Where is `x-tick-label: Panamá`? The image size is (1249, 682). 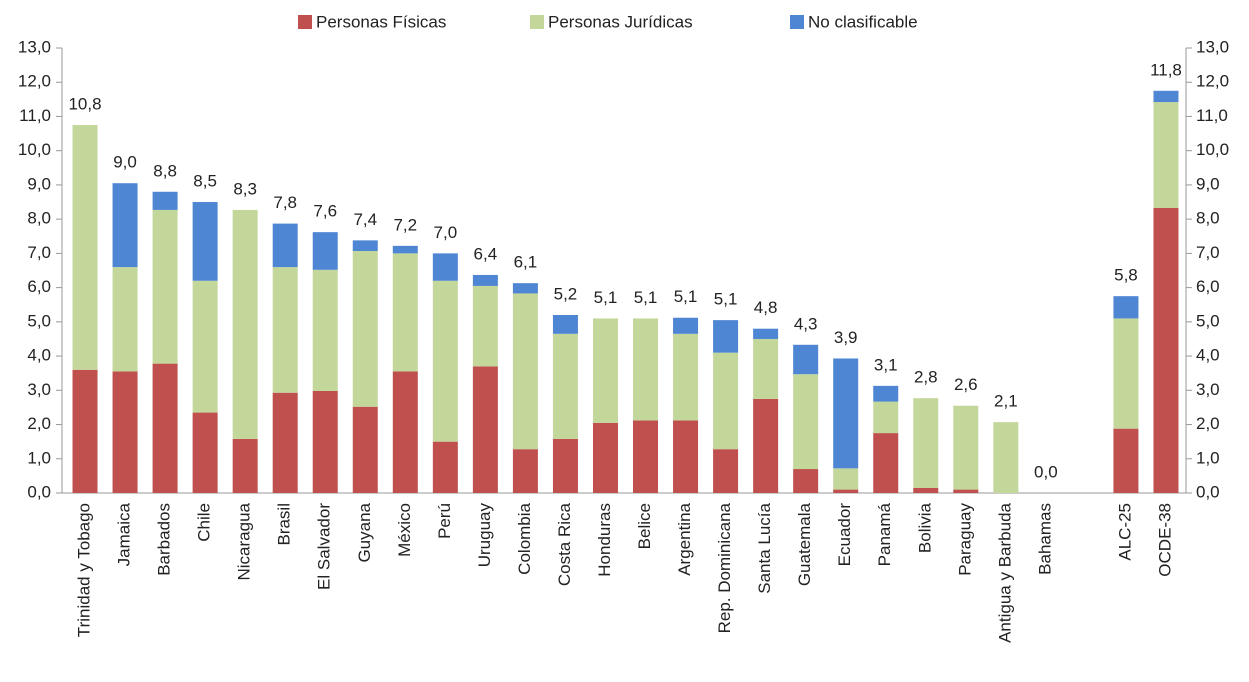 x-tick-label: Panamá is located at coordinates (884, 534).